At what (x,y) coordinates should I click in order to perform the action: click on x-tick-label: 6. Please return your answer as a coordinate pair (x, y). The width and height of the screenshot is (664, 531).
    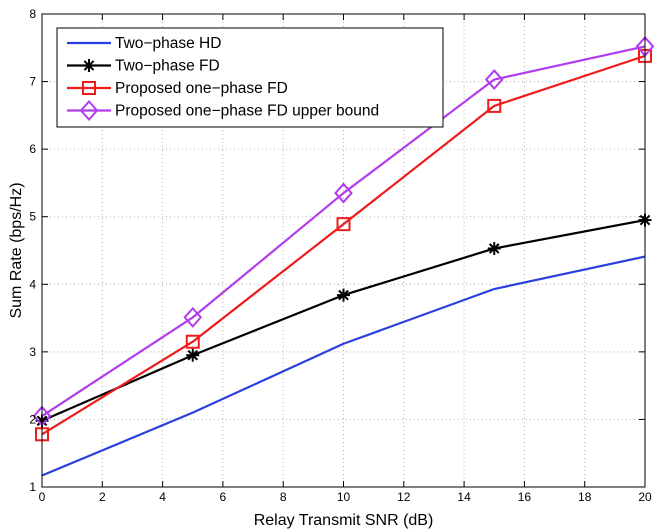
    Looking at the image, I should click on (223, 497).